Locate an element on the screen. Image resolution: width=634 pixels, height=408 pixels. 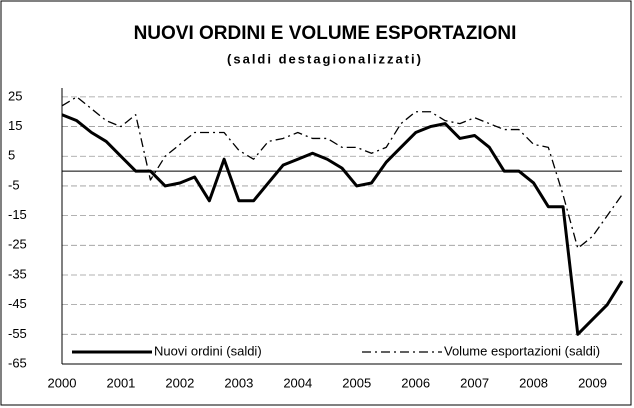
y-tick-label: 25 is located at coordinates (15, 95).